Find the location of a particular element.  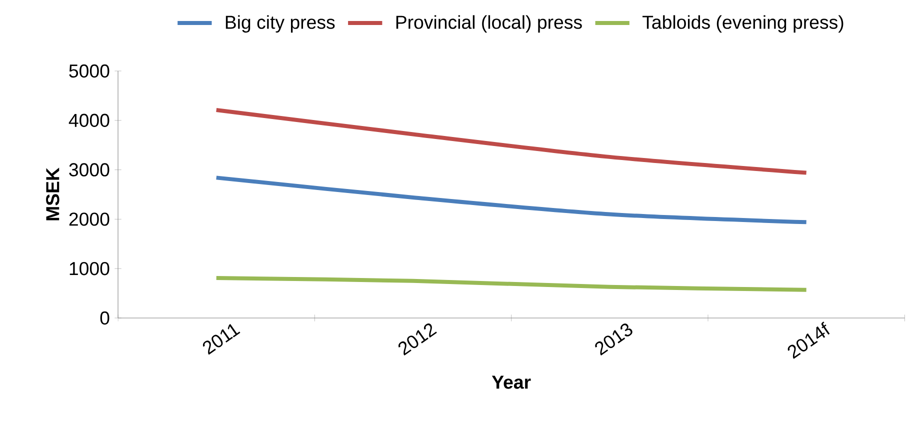

y-tick-label: 3000 is located at coordinates (89, 169).